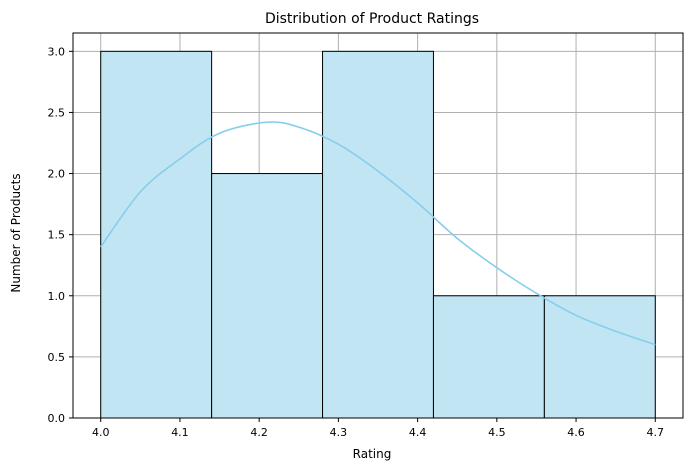  I want to click on x-tick-label: 4.4, so click(418, 432).